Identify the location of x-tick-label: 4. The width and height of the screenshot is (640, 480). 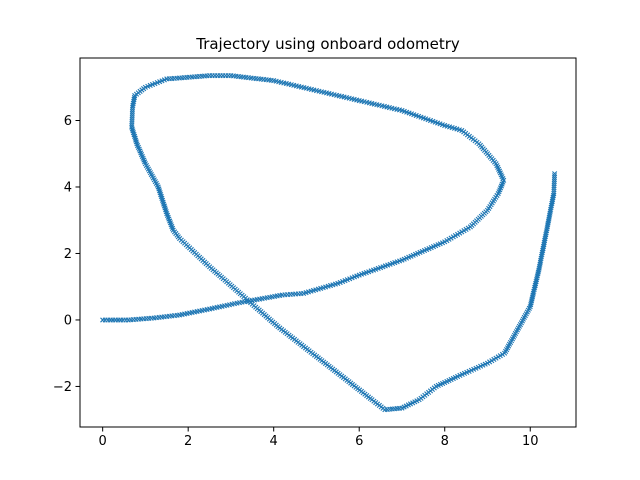
(274, 441).